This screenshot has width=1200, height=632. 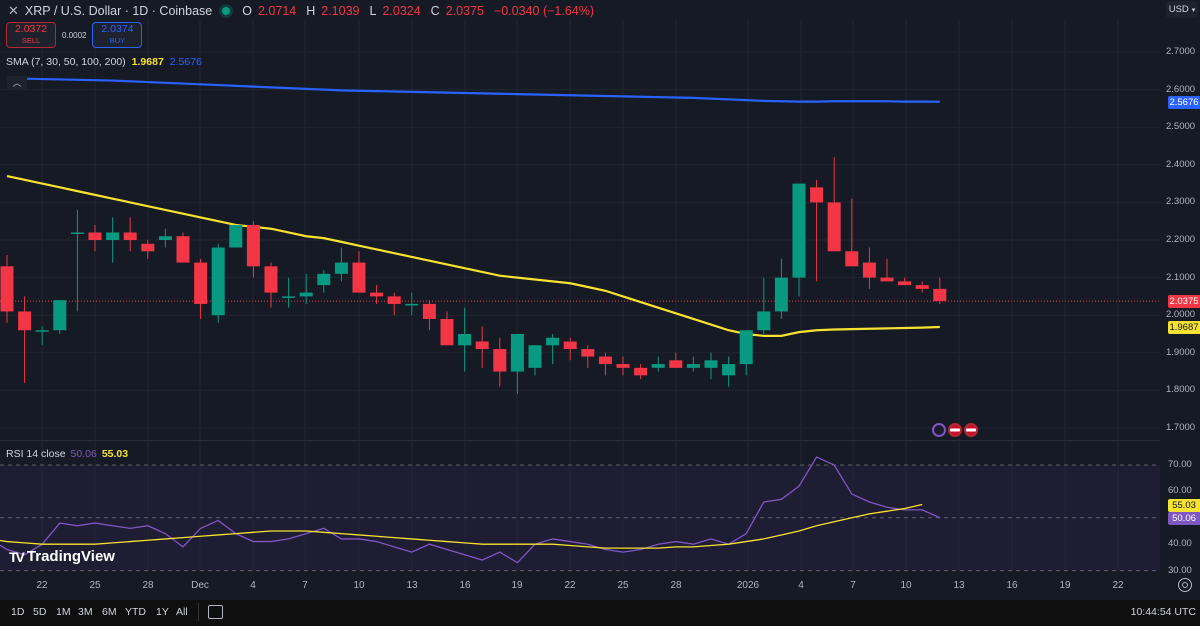 What do you see at coordinates (801, 585) in the screenshot?
I see `time-tick-label: 4` at bounding box center [801, 585].